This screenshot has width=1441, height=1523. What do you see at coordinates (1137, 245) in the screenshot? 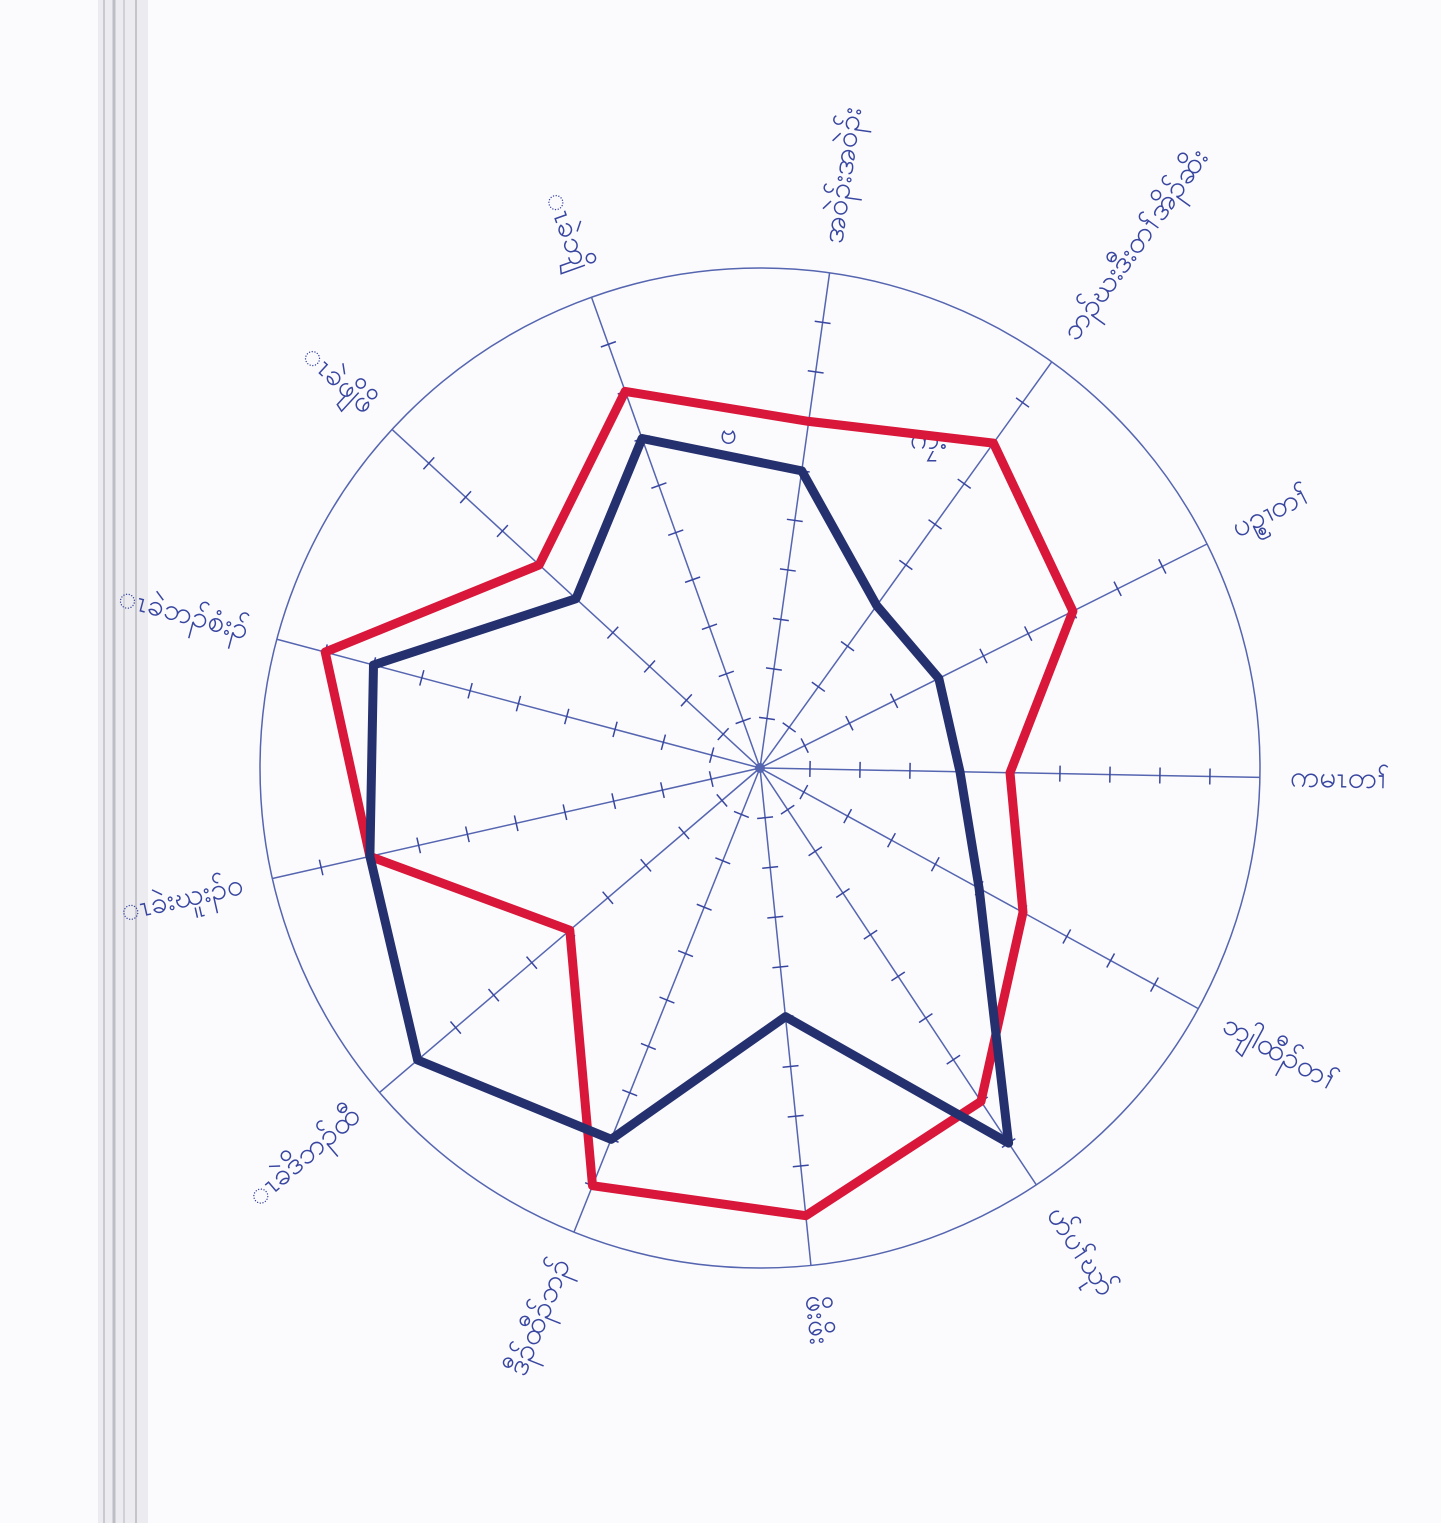
I see `axis-label: ဘၣ်ဃးဒီးတၢ်အိၣ်ဆိး` at bounding box center [1137, 245].